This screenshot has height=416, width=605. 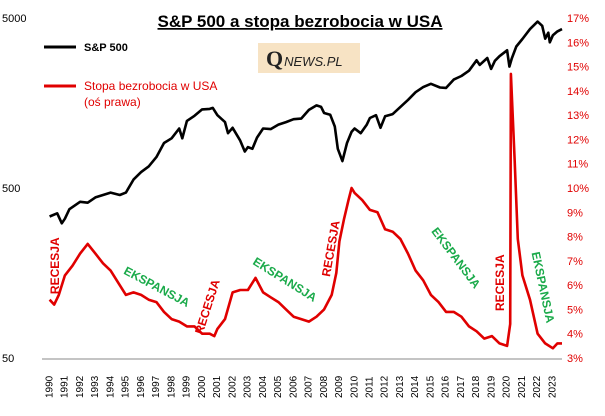 What do you see at coordinates (537, 386) in the screenshot?
I see `x-tick-label: 2022` at bounding box center [537, 386].